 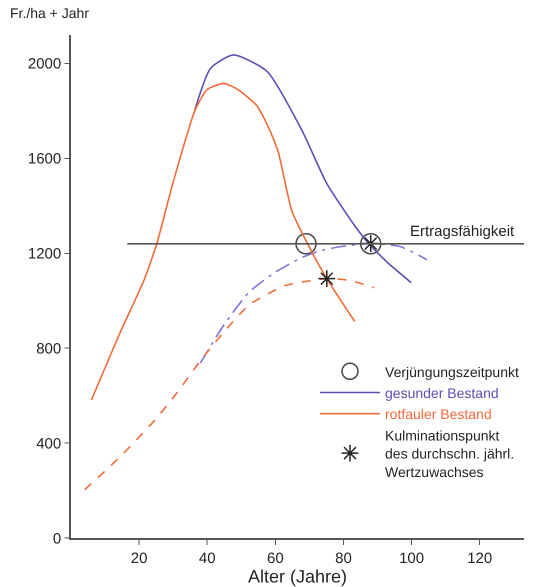 I want to click on y-tick-label: 1200, so click(x=45, y=254).